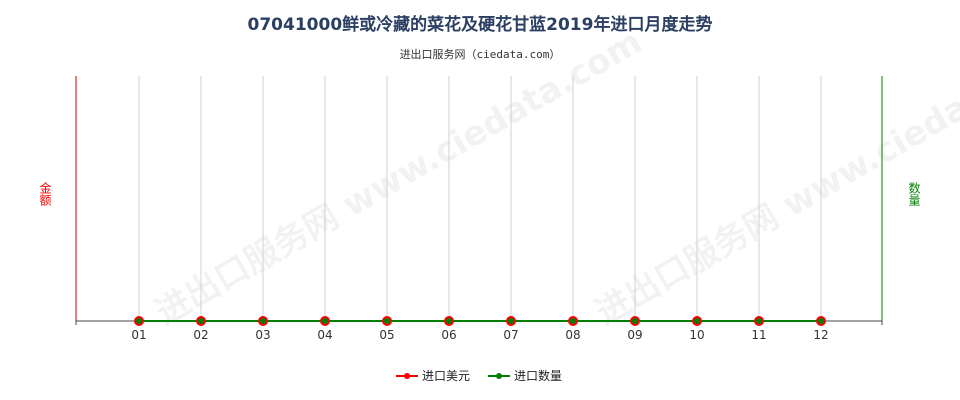 The height and width of the screenshot is (400, 960). What do you see at coordinates (480, 54) in the screenshot?
I see `chart-subtitle: 进出口服务网（ciedata.com）` at bounding box center [480, 54].